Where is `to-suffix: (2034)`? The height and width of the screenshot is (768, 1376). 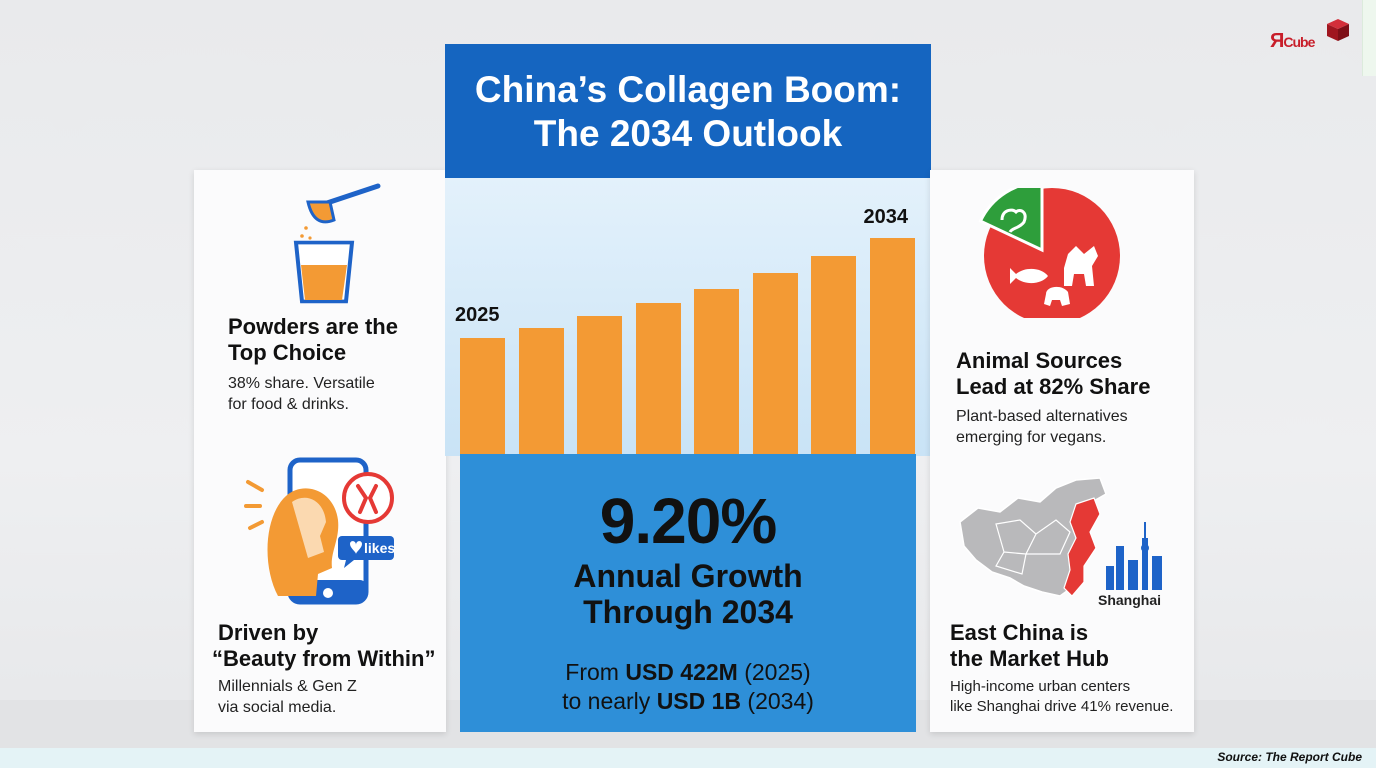 to-suffix: (2034) is located at coordinates (777, 701).